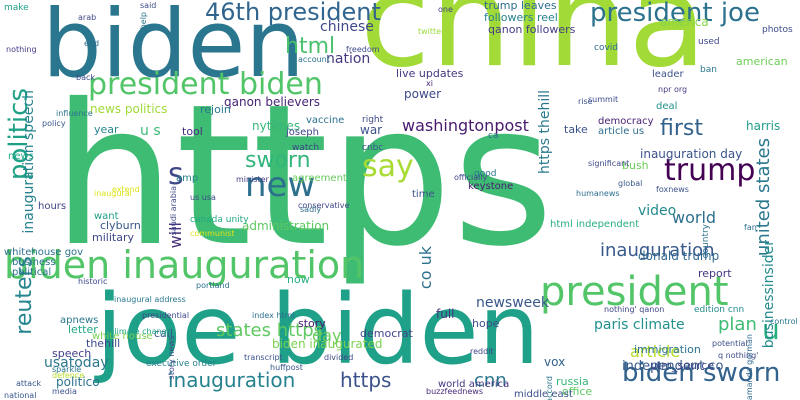  Describe the element at coordinates (777, 30) in the screenshot. I see `cloud-word: photos` at that location.